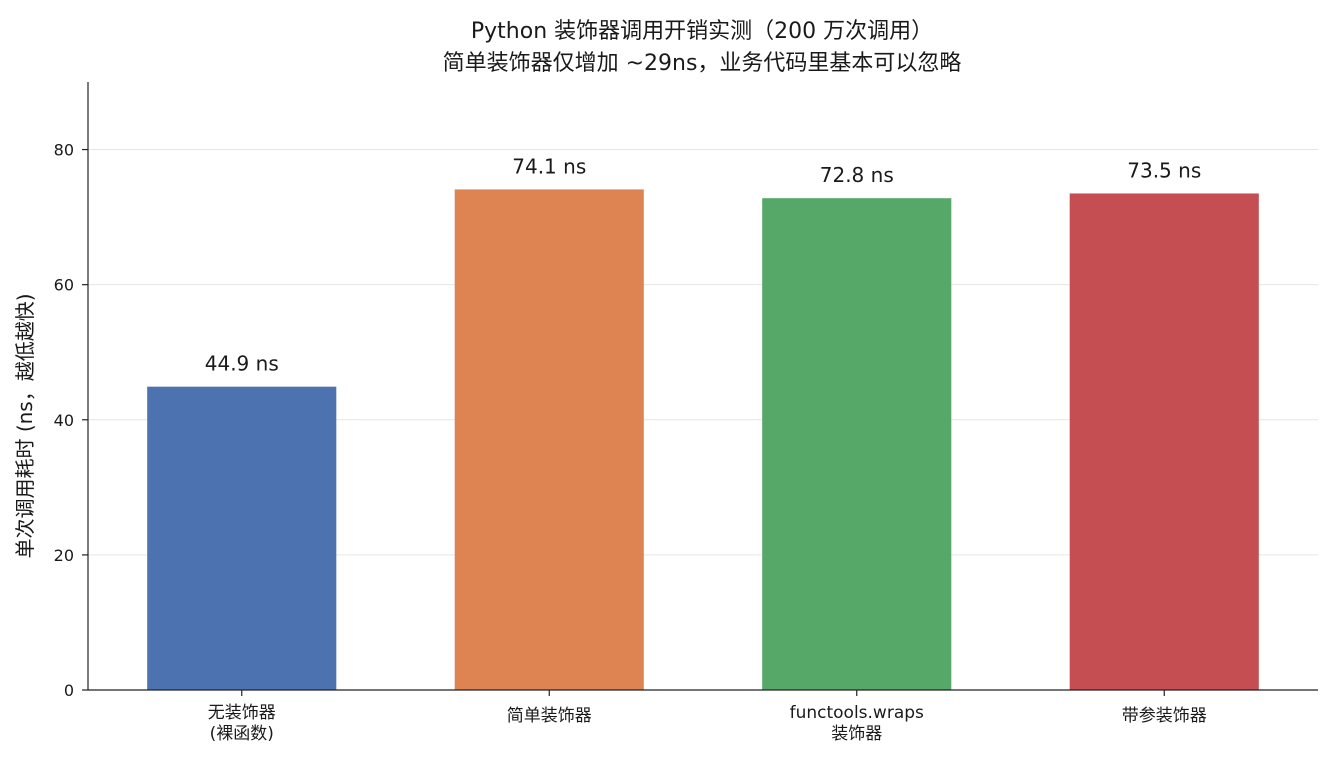 The image size is (1333, 768). I want to click on x-tick-label: functools.wraps, so click(857, 713).